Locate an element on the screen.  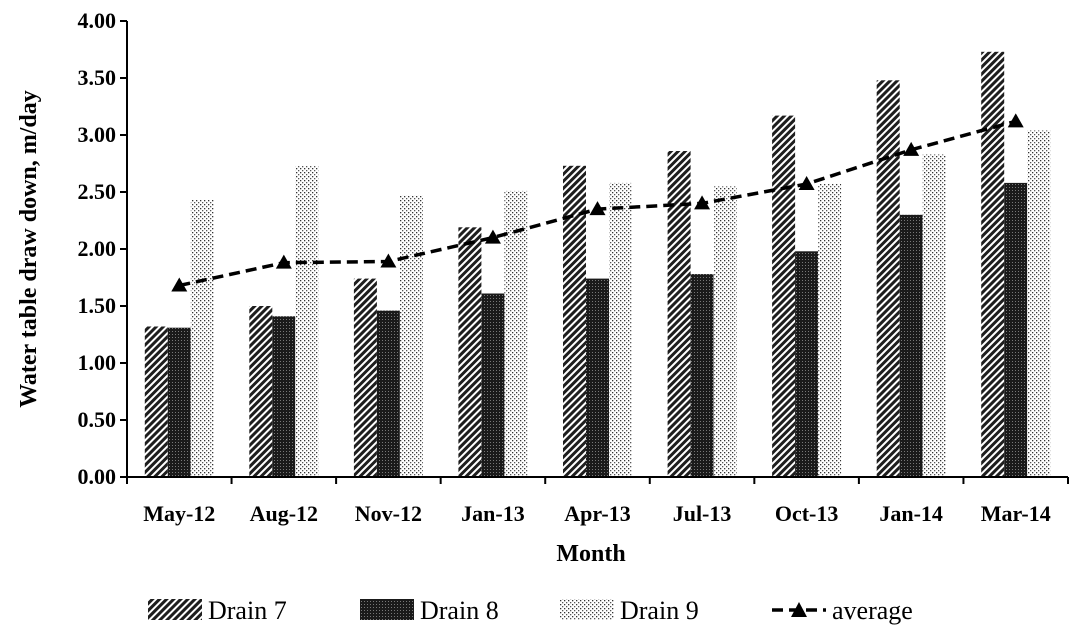
legend: Drain 7 Drain 8 Drain 9 average is located at coordinates (530, 610).